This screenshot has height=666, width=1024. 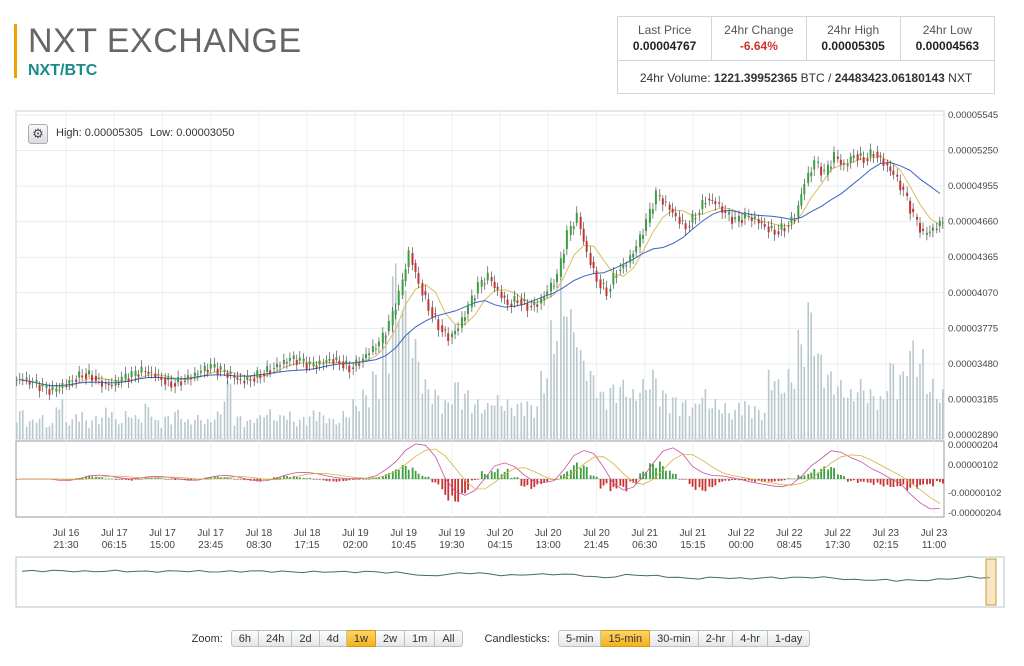 What do you see at coordinates (451, 545) in the screenshot?
I see `time-tick-time: 19:30` at bounding box center [451, 545].